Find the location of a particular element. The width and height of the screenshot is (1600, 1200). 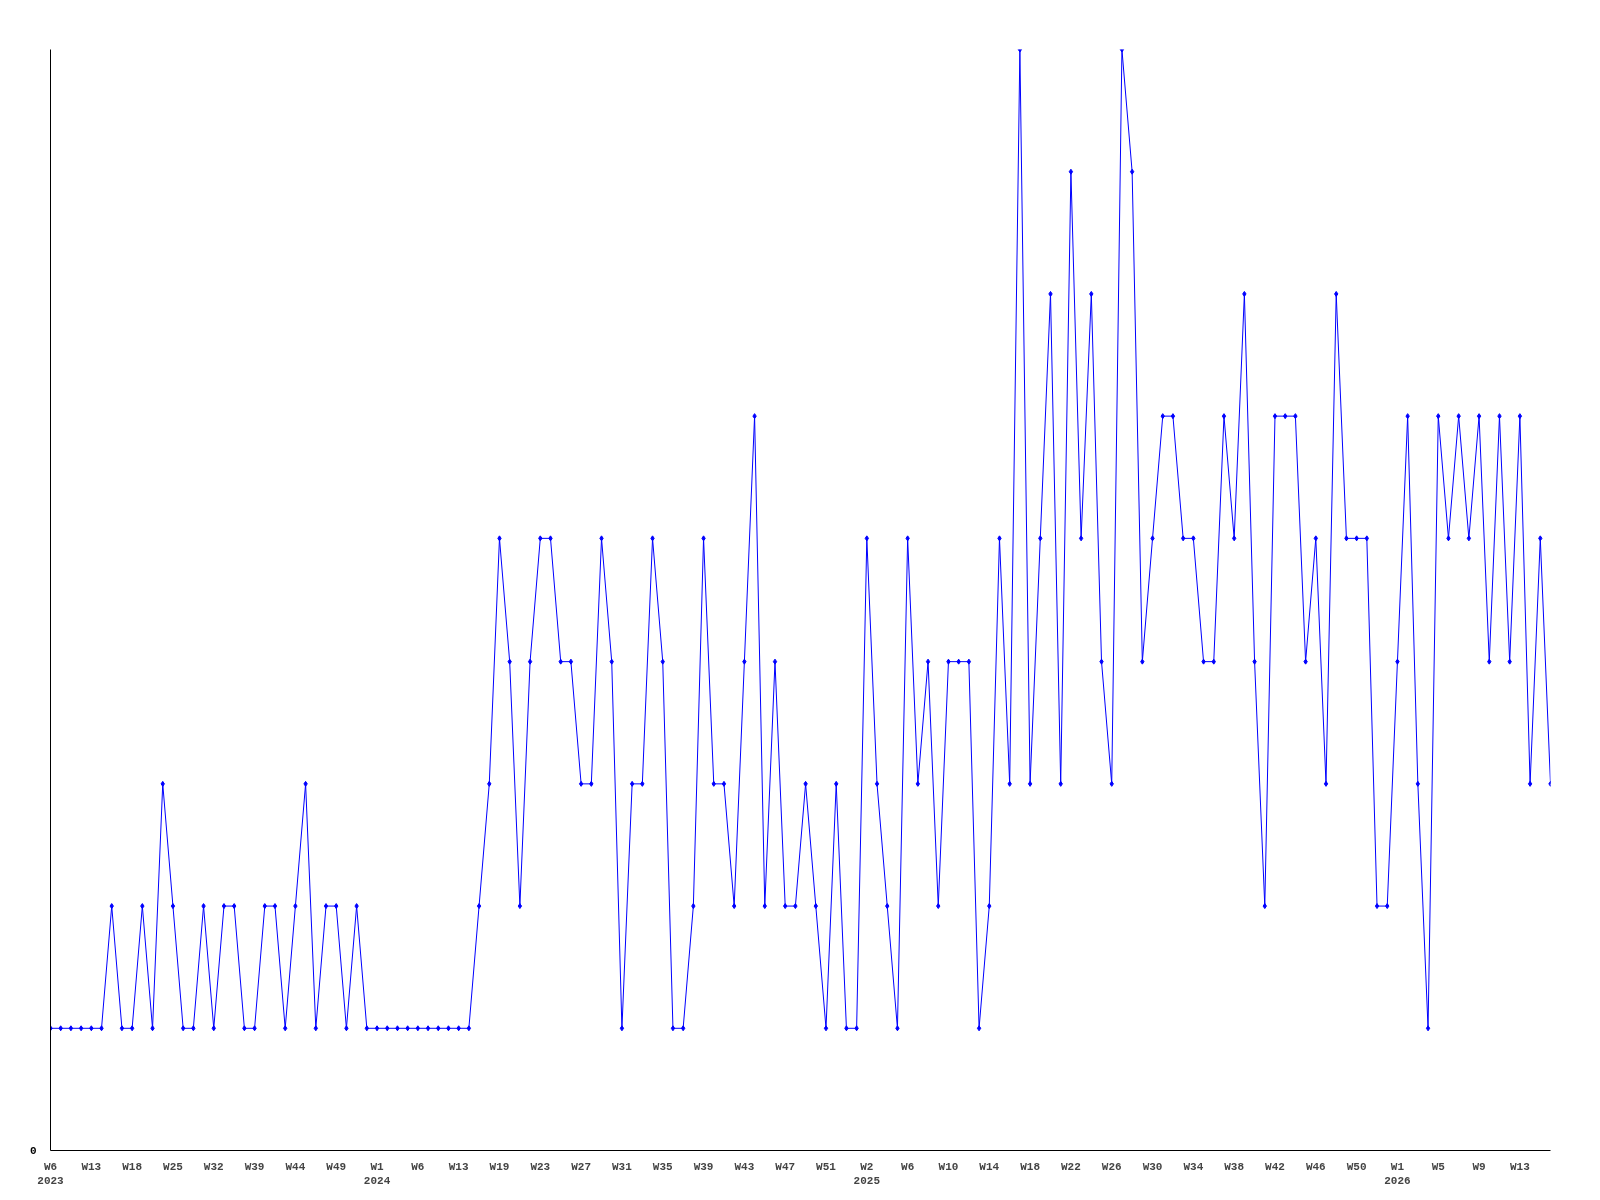

x-tick-label: W19 is located at coordinates (499, 1166).